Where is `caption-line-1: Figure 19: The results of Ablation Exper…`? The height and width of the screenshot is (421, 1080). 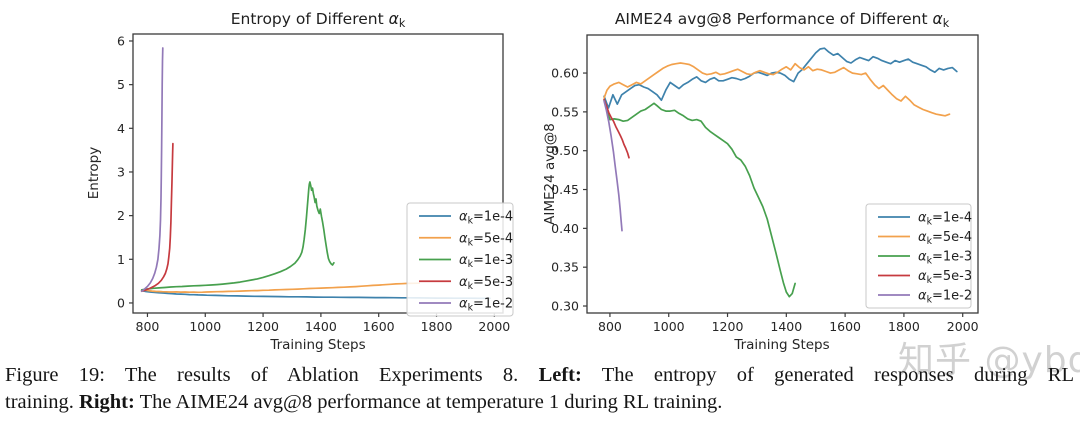
caption-line-1: Figure 19: The results of Ablation Exper… is located at coordinates (539, 375).